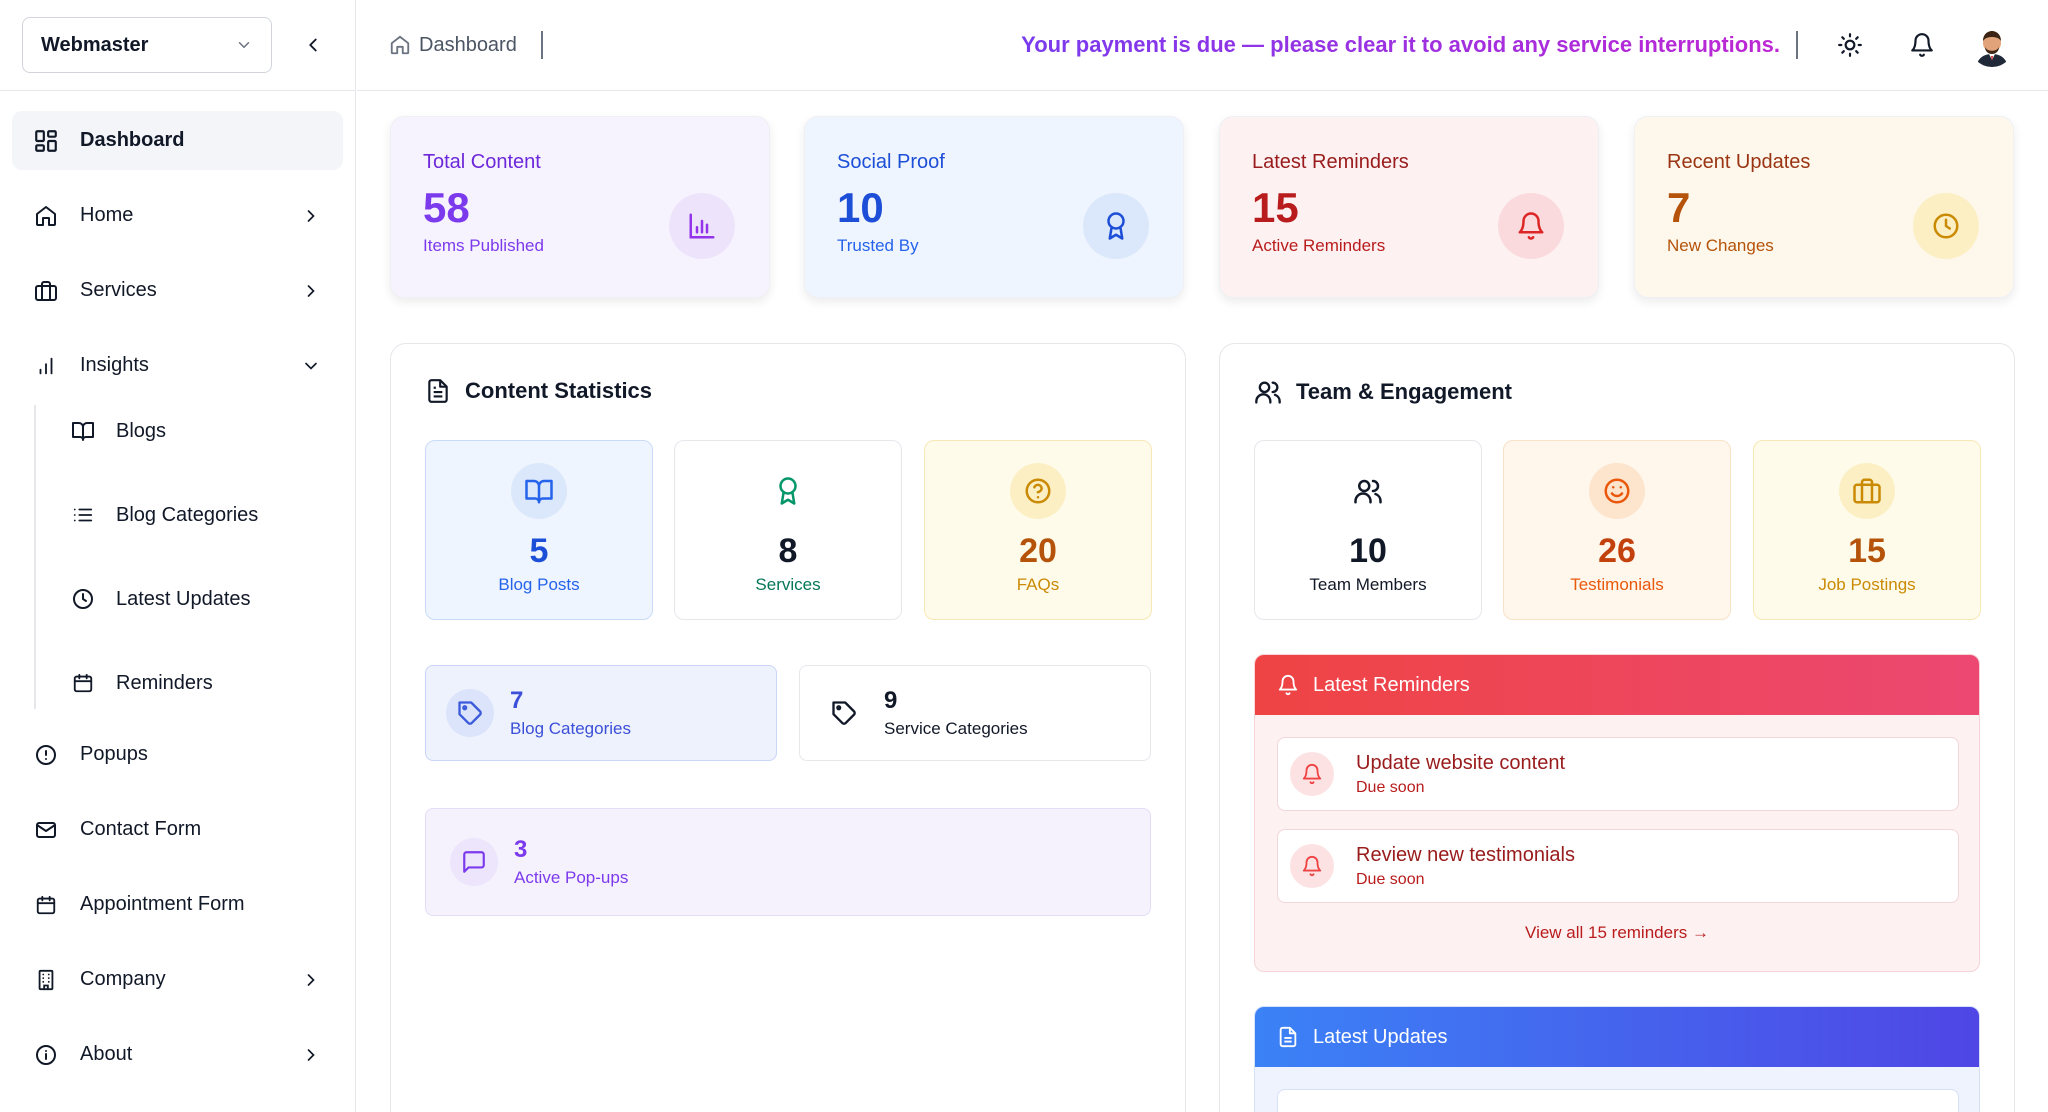 This screenshot has height=1112, width=2048. Describe the element at coordinates (1038, 491) in the screenshot. I see `help-circle-icon` at that location.